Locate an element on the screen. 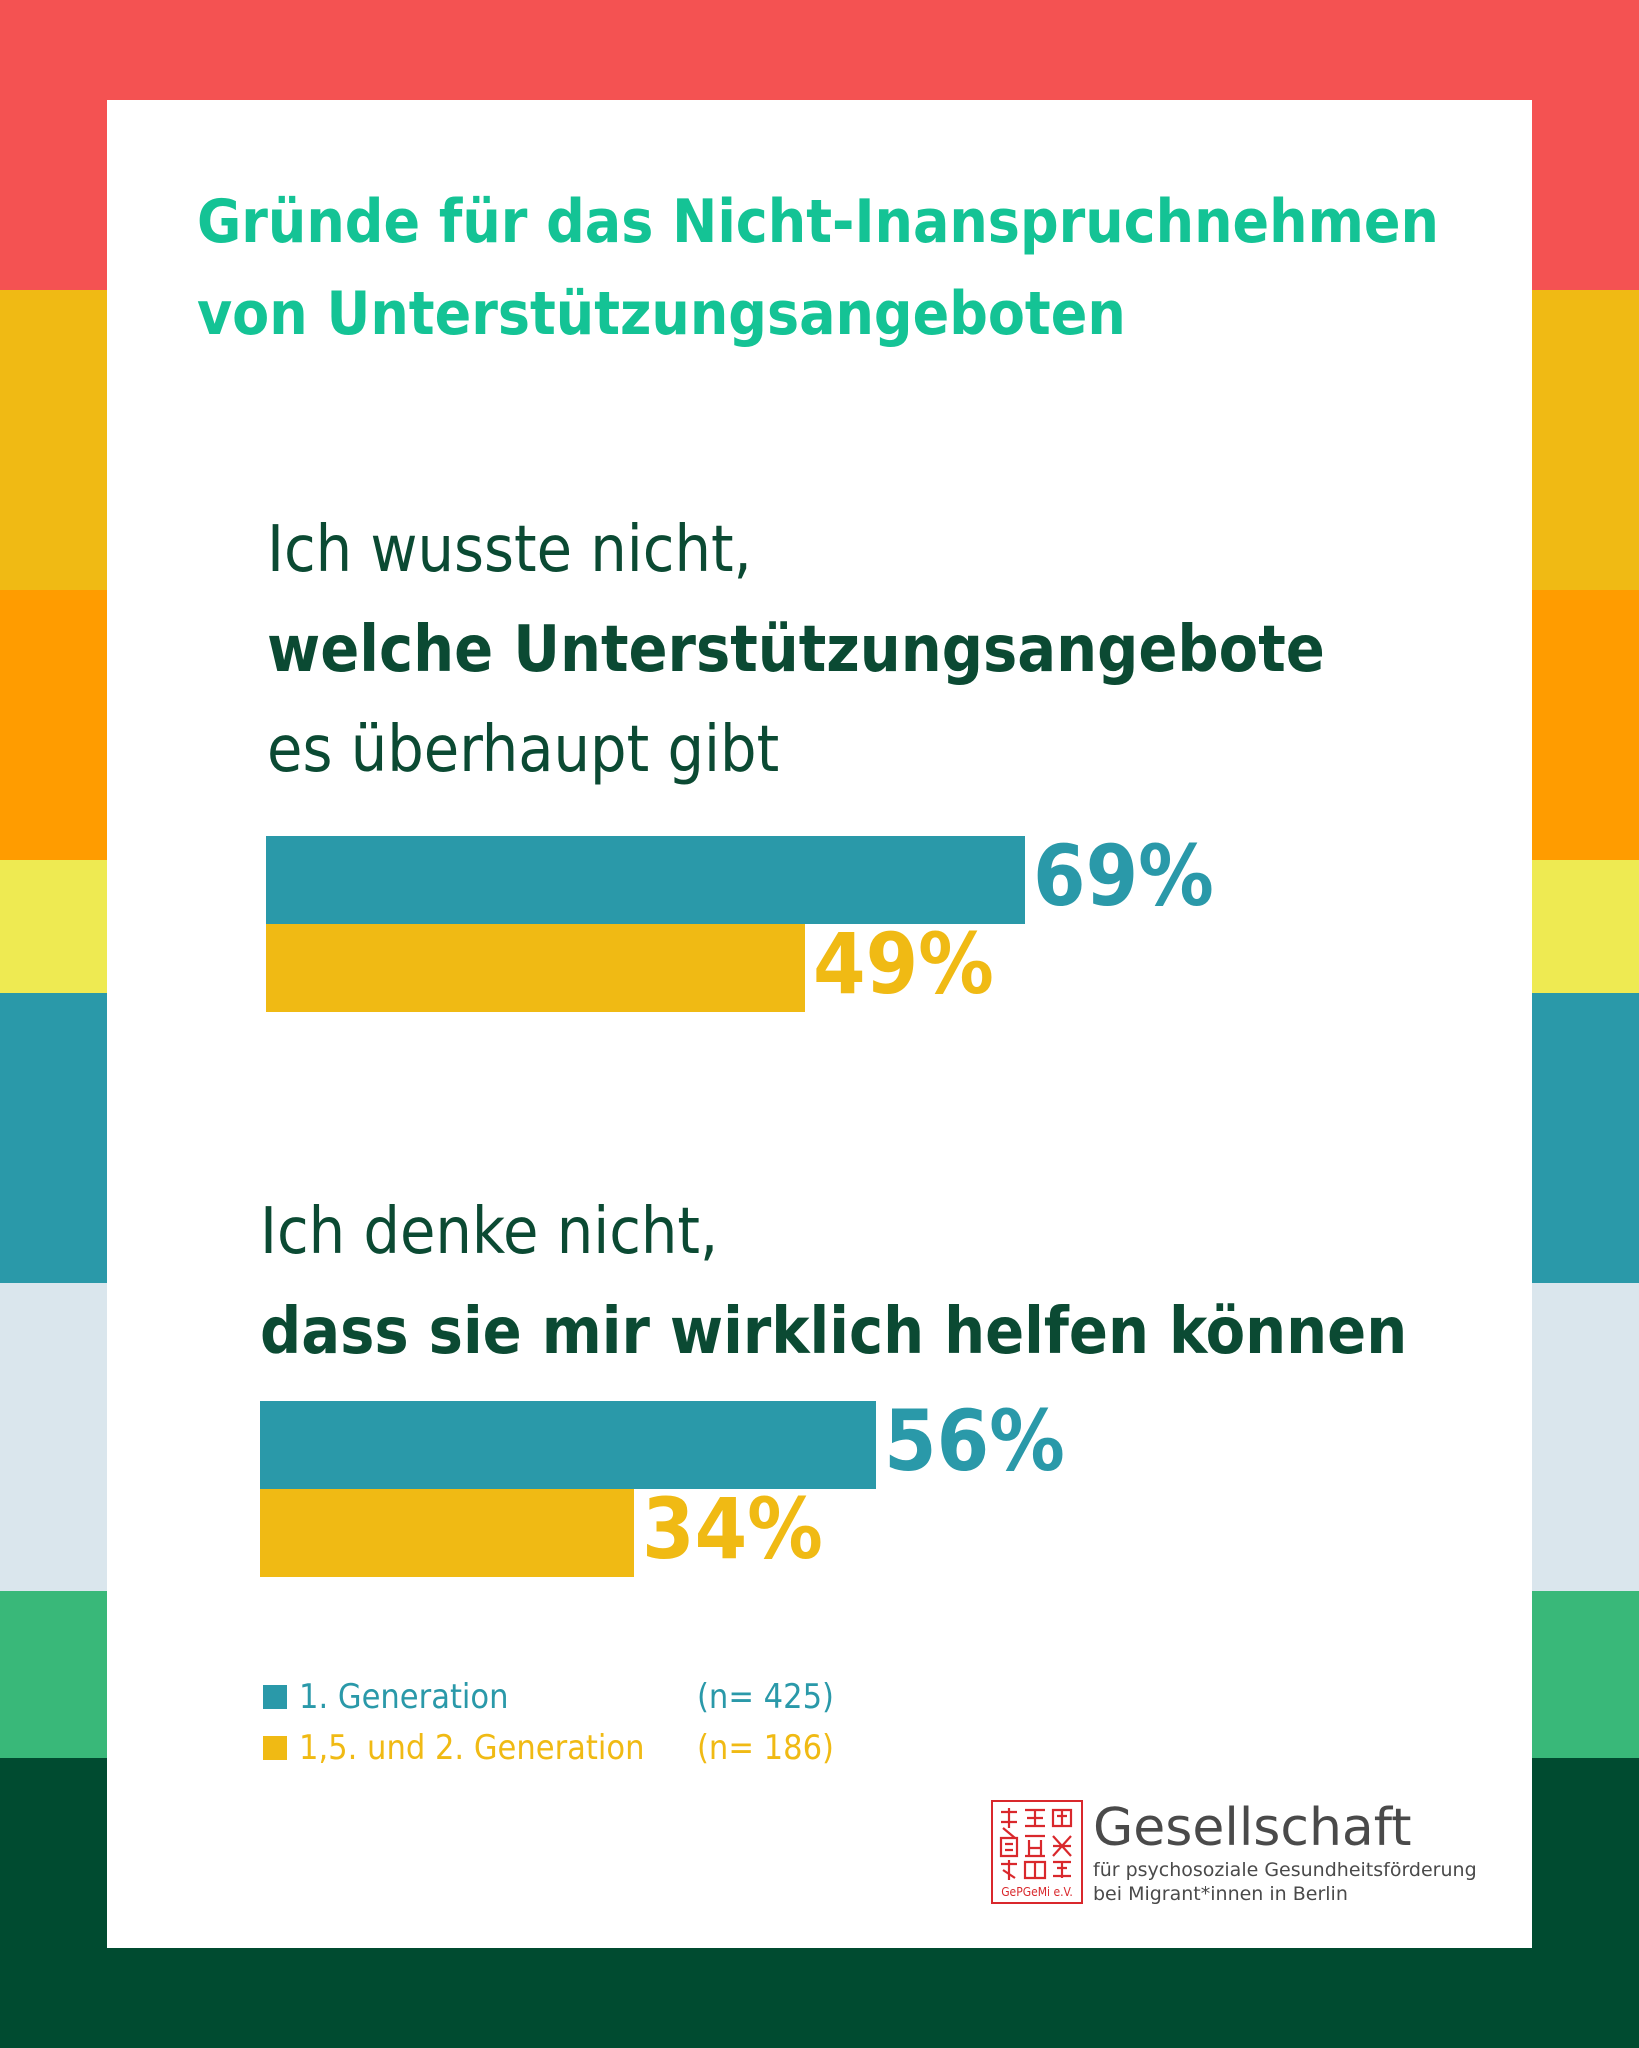 The width and height of the screenshot is (1639, 2048). logo-tagline-1: für psychosoziale Gesundheitsförderung is located at coordinates (1285, 1870).